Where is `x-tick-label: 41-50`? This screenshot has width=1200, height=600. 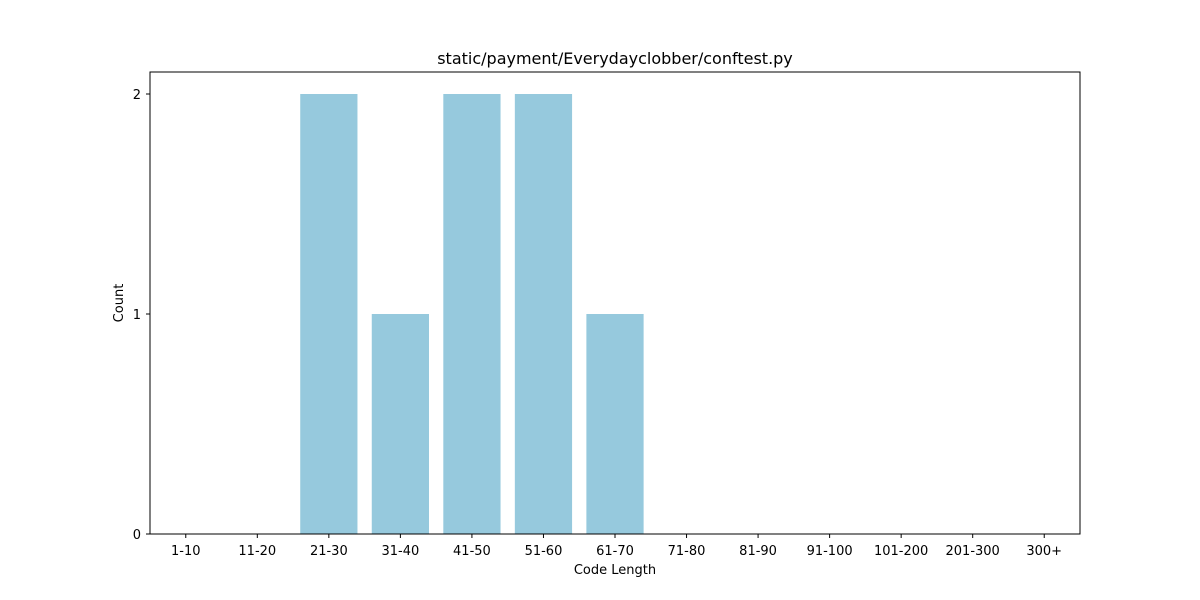
x-tick-label: 41-50 is located at coordinates (472, 551).